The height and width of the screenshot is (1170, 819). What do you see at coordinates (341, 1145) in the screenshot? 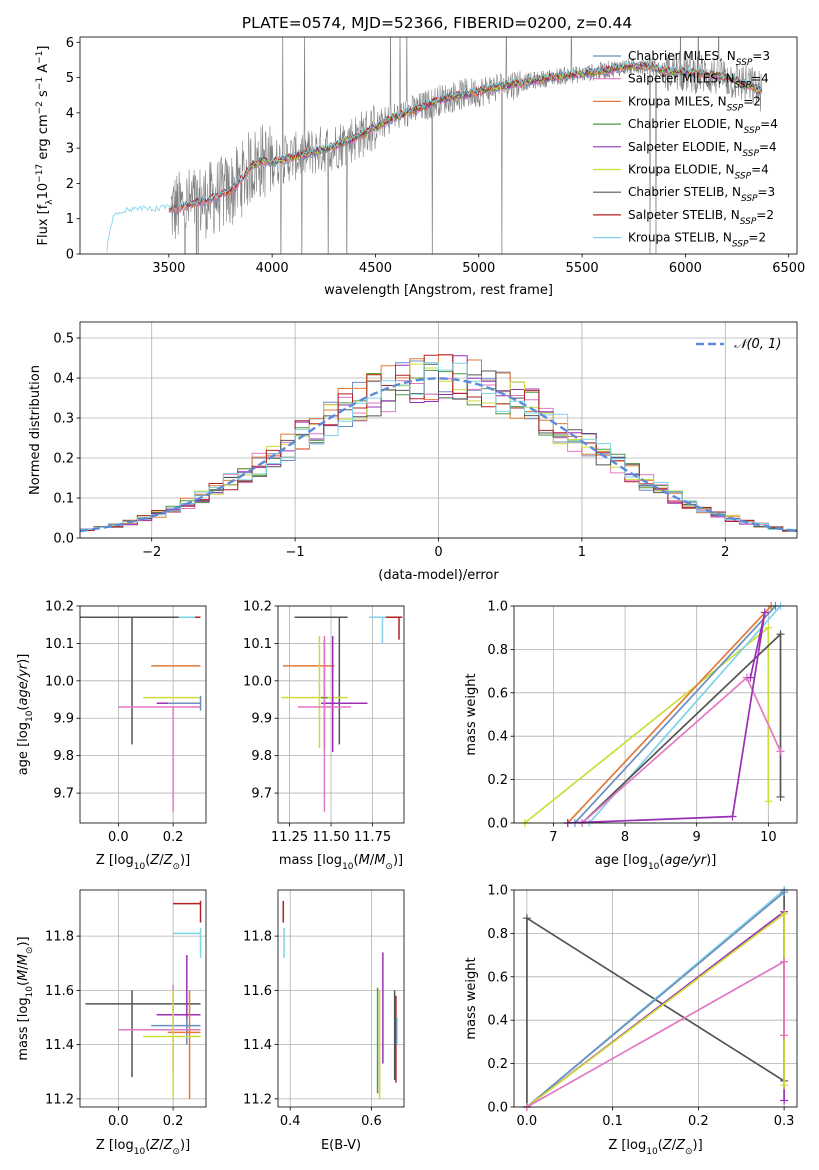
I see `mass-vs-ebv-xlabel: E(B-V)` at bounding box center [341, 1145].